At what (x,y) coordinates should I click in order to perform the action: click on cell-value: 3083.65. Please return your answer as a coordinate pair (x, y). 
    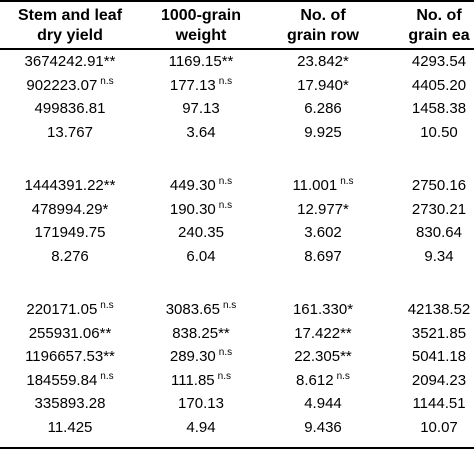
    Looking at the image, I should click on (192, 309).